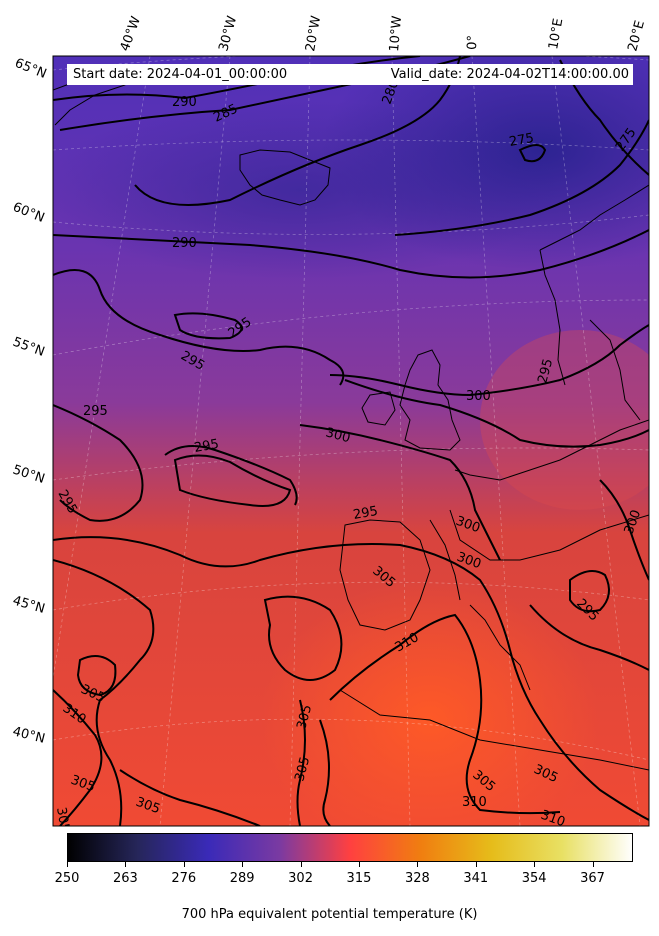 This screenshot has height=936, width=659. I want to click on colorbar-tick-label: 354, so click(534, 878).